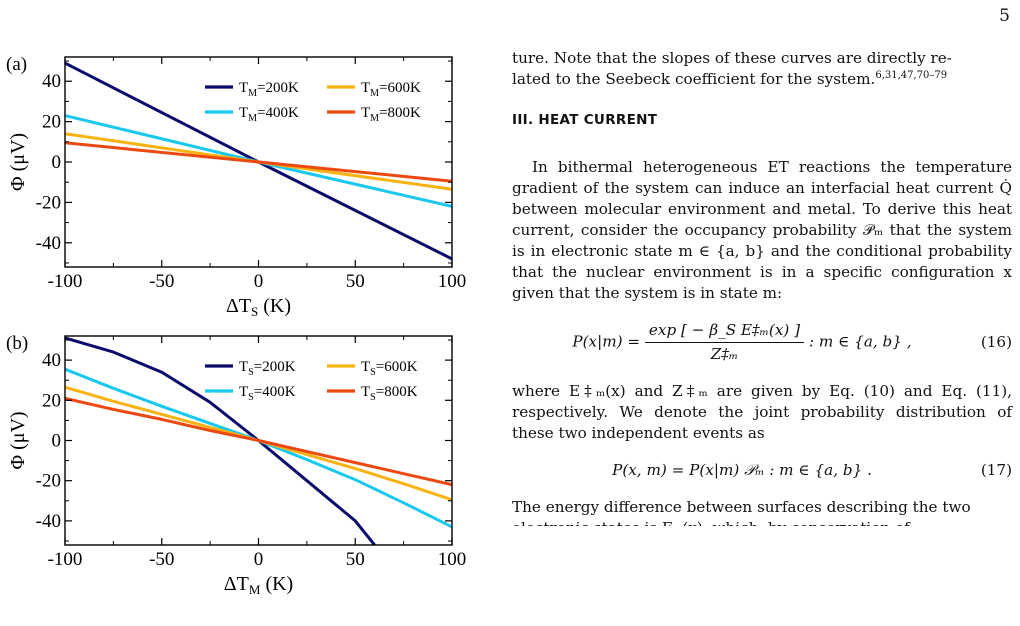 Image resolution: width=1020 pixels, height=626 pixels. I want to click on page-number: 5, so click(1004, 16).